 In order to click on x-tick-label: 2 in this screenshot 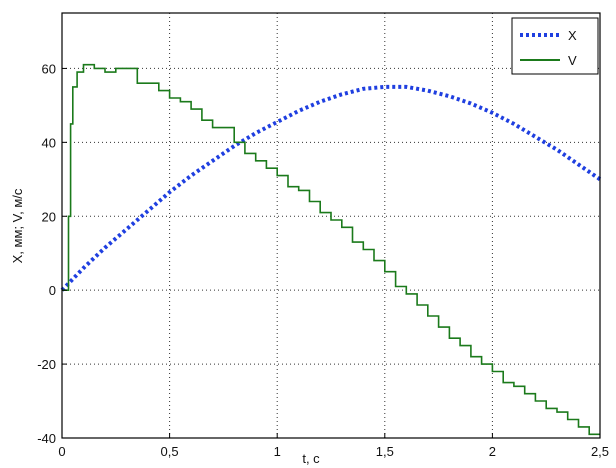, I will do `click(492, 451)`.